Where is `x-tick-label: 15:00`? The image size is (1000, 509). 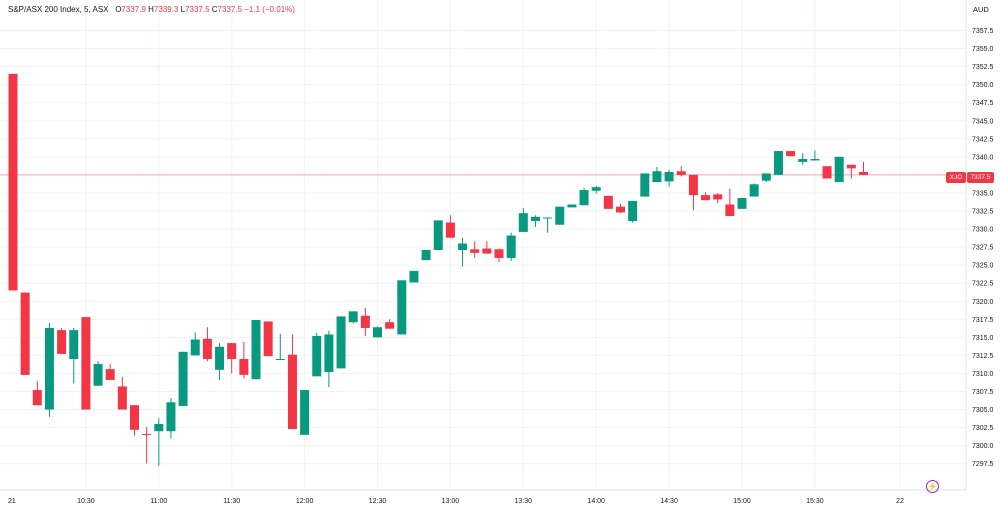 x-tick-label: 15:00 is located at coordinates (742, 501).